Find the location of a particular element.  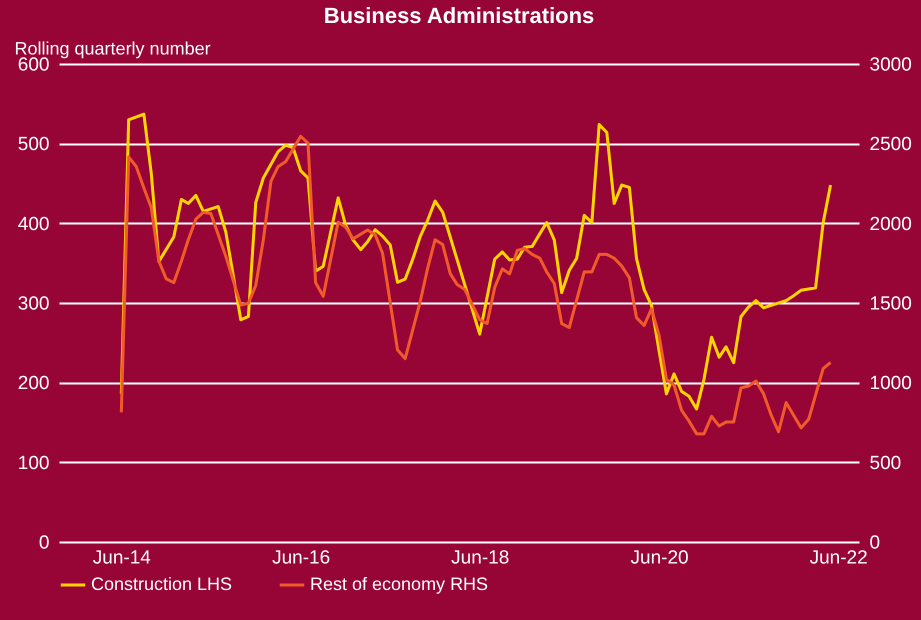

legend-label: Rest of economy RHS is located at coordinates (399, 584).